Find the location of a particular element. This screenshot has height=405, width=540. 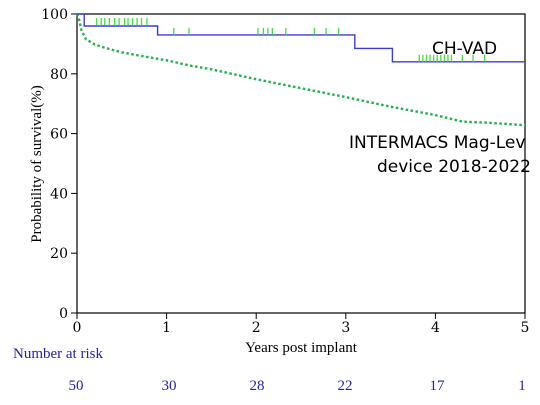

y-axis: 0 20 40 60 80 100 is located at coordinates (59, 164).